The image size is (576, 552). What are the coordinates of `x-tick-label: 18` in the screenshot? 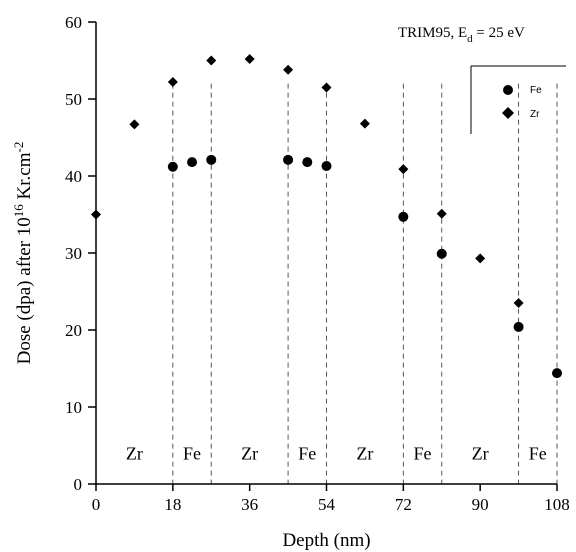 It's located at (172, 504).